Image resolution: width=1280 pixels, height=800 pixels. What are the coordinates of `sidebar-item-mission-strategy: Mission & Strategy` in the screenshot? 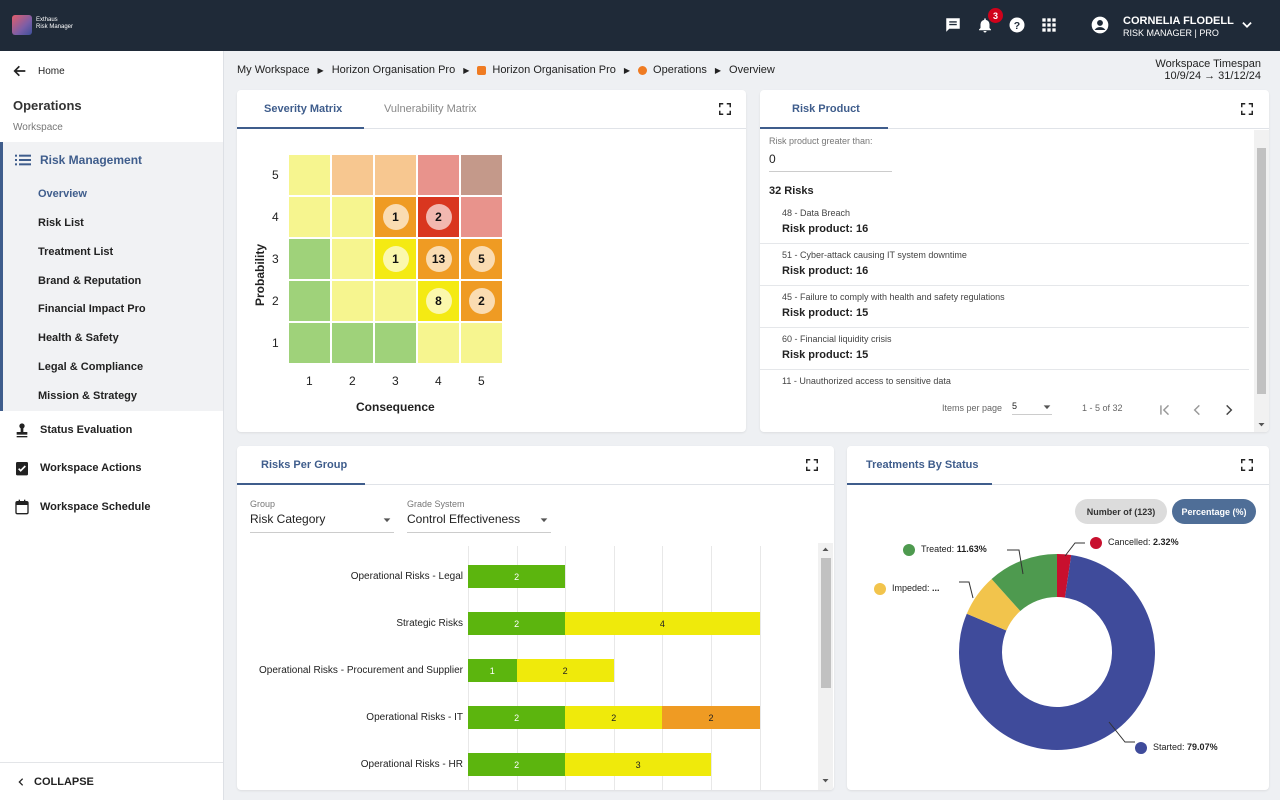 It's located at (88, 396).